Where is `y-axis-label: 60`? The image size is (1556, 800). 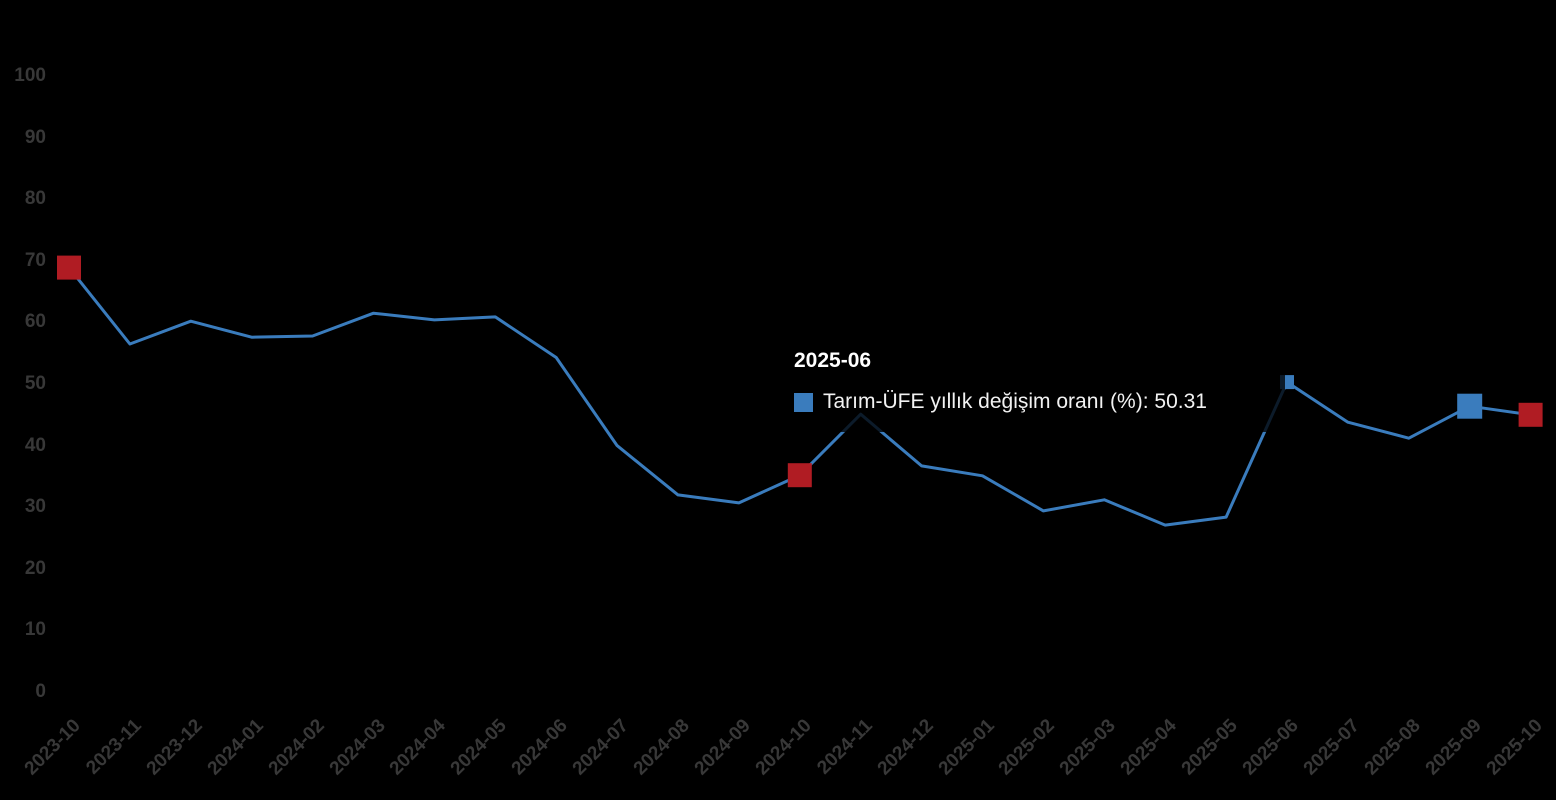 y-axis-label: 60 is located at coordinates (35, 321).